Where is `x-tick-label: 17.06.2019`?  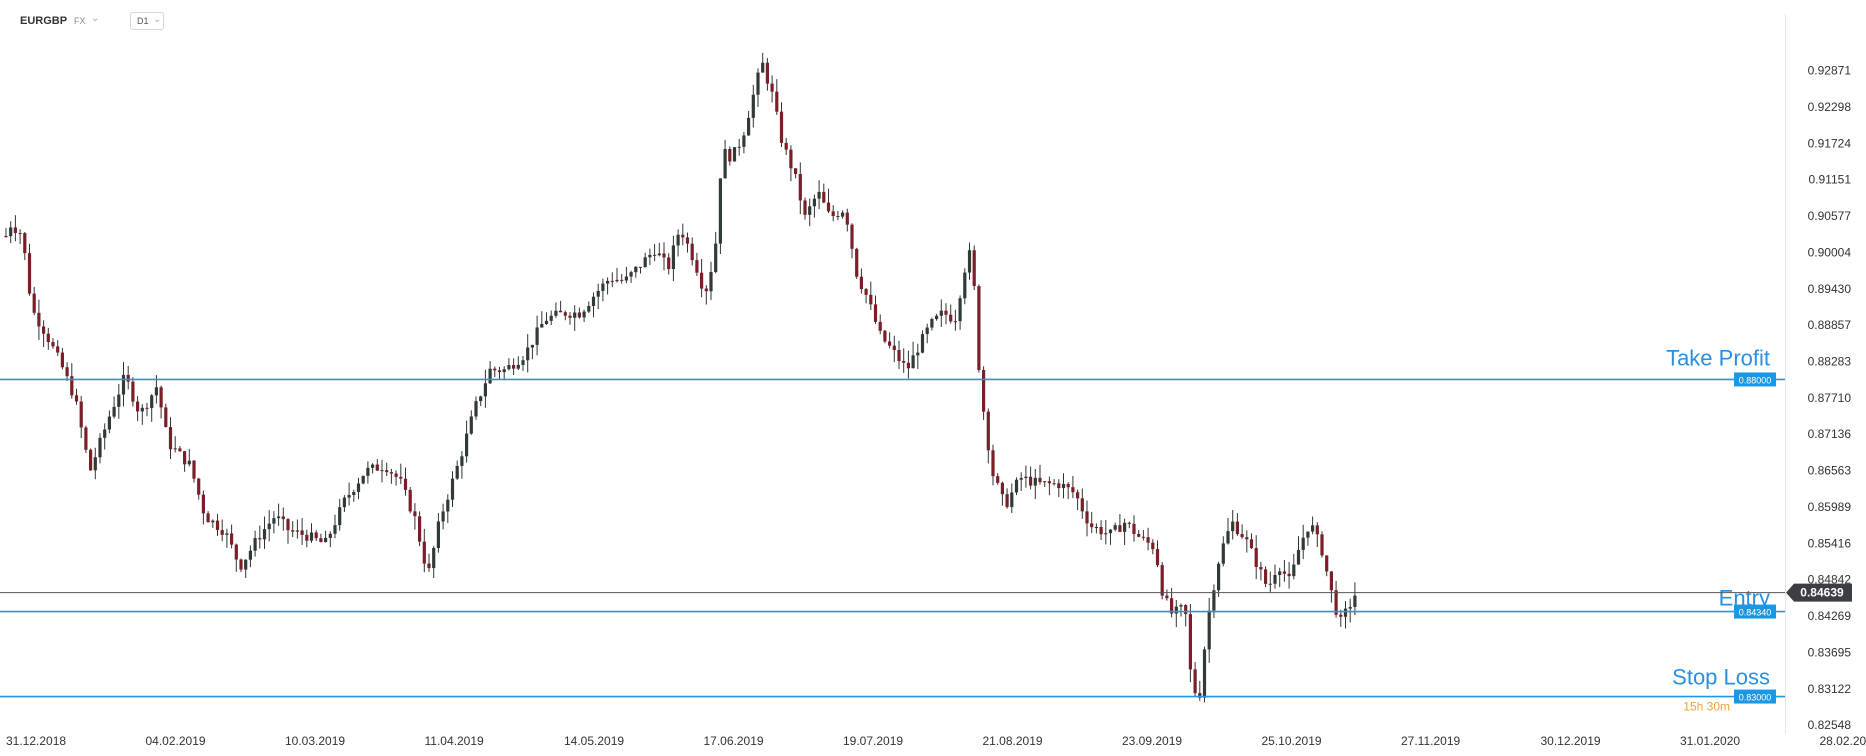 x-tick-label: 17.06.2019 is located at coordinates (734, 741).